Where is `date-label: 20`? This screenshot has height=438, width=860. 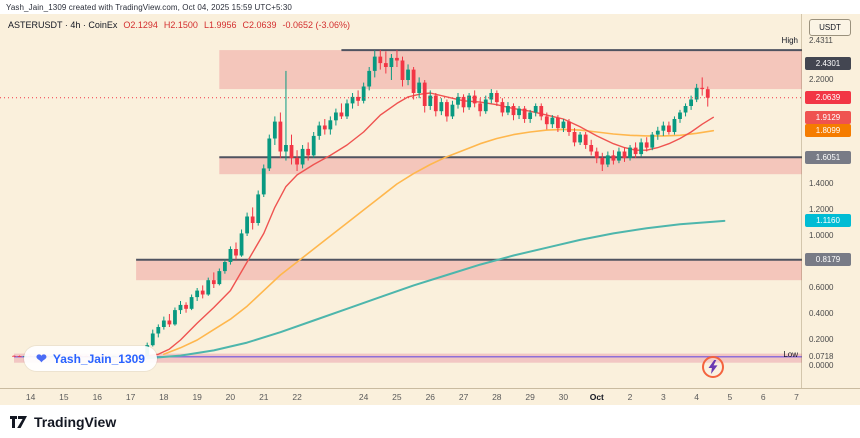 date-label: 20 is located at coordinates (230, 397).